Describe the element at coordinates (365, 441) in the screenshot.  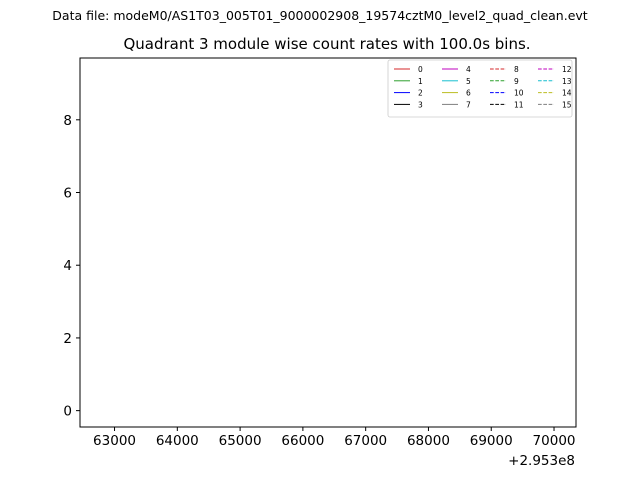
I see `x-tick-label: 67000` at that location.